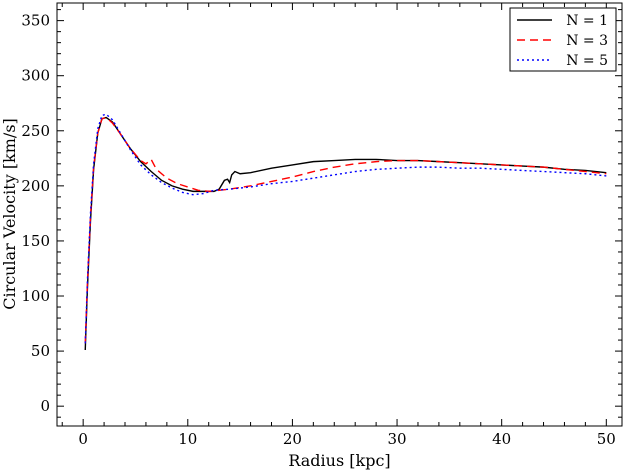  Describe the element at coordinates (563, 39) in the screenshot. I see `legend: N = 1 N = 3 N = 5` at that location.